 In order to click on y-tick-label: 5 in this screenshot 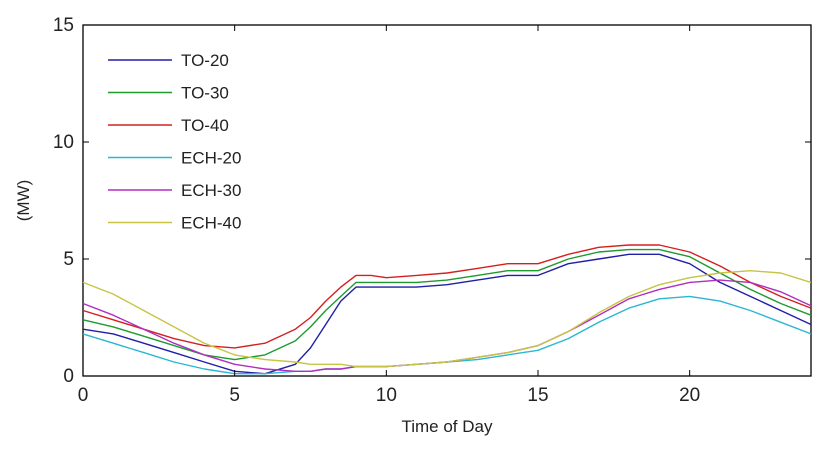, I will do `click(68, 259)`.